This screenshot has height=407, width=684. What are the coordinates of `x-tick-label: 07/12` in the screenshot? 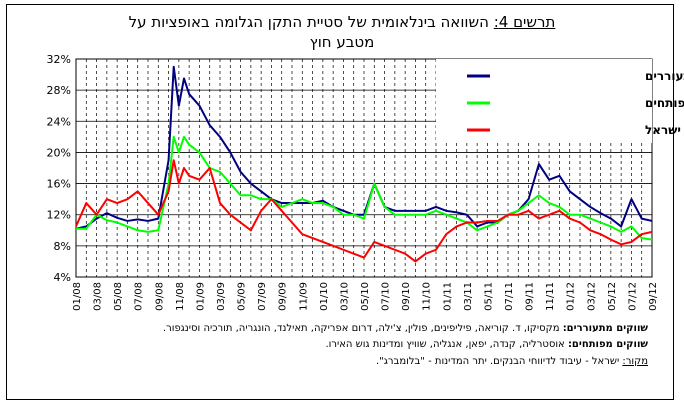 It's located at (632, 296).